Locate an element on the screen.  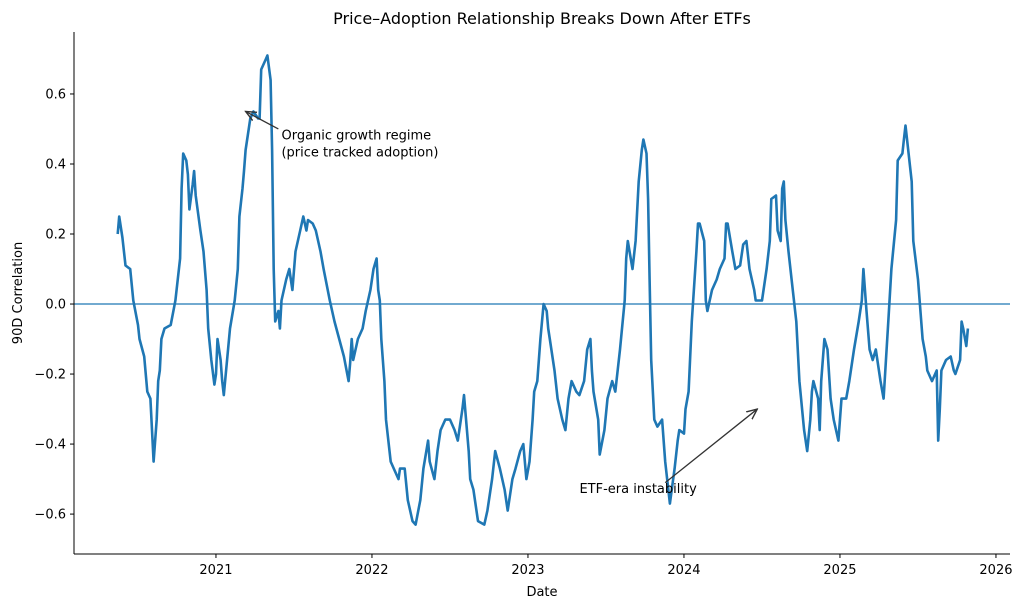
x-axis-label: Date is located at coordinates (541, 592).